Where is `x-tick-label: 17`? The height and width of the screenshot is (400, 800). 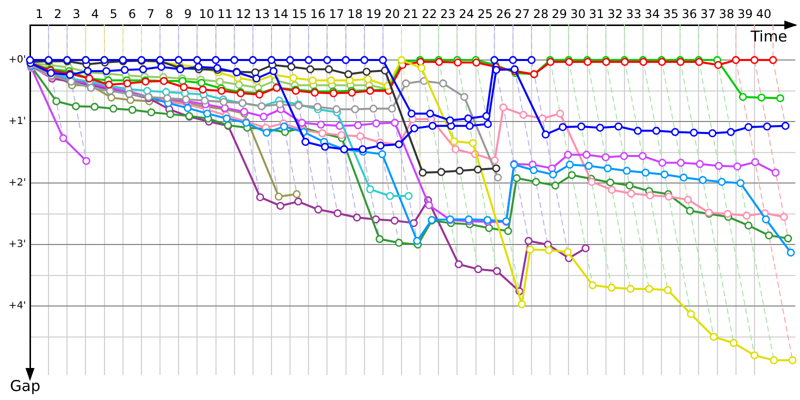 x-tick-label: 17 is located at coordinates (336, 13).